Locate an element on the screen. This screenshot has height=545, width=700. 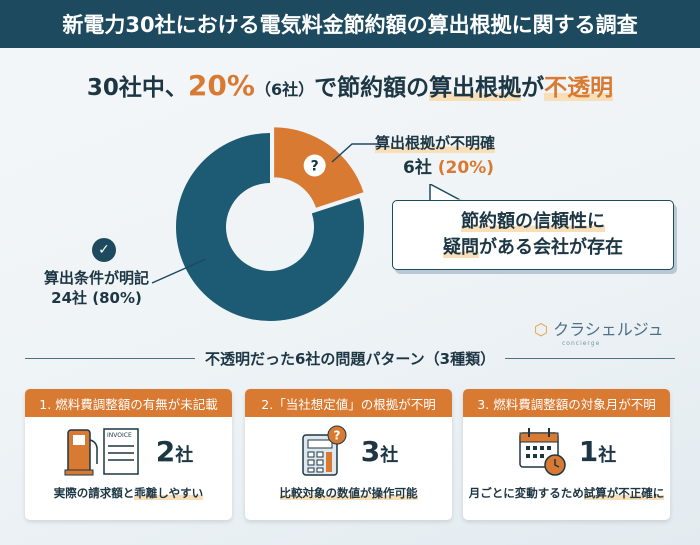
donut-chart: ? is located at coordinates (269, 224).